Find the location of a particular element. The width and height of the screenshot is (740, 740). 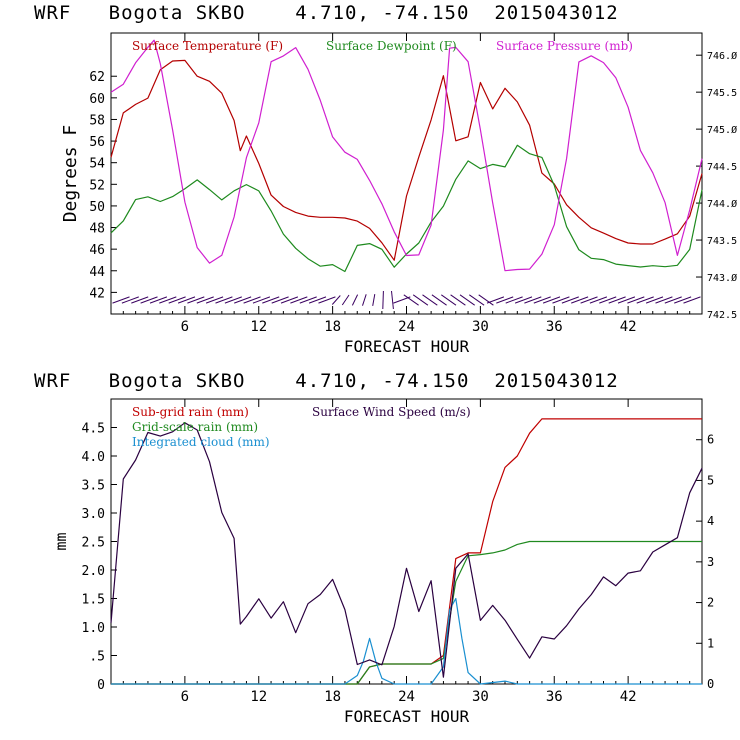

legend-entry: Sub-grid rain (mm) is located at coordinates (190, 412).